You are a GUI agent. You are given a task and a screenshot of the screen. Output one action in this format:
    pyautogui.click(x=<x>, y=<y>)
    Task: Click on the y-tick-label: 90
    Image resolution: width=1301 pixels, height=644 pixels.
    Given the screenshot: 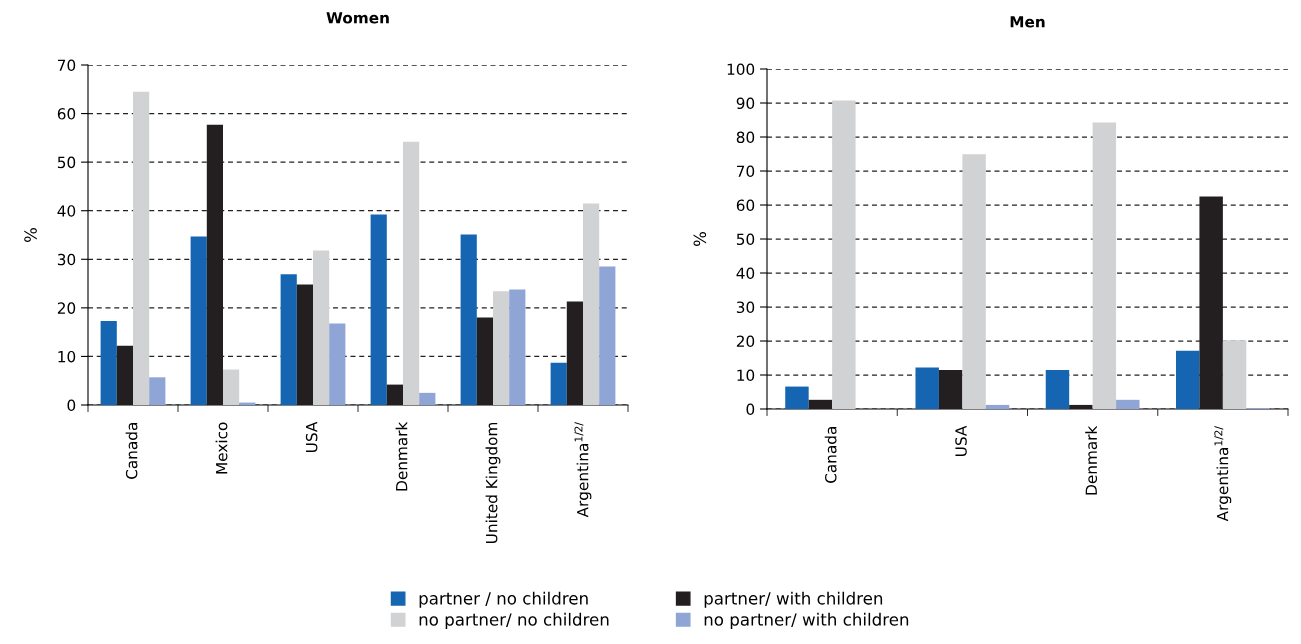 What is the action you would take?
    pyautogui.click(x=745, y=103)
    